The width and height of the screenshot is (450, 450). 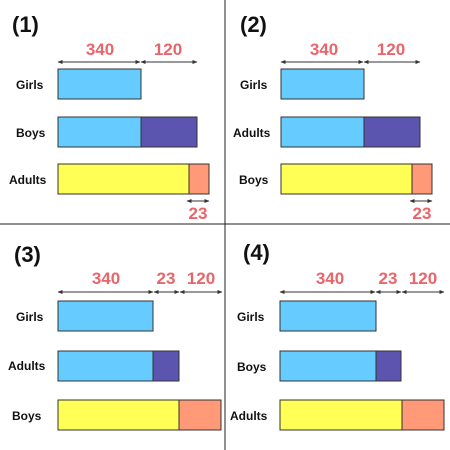 I want to click on panel-number: (3), so click(x=27, y=254).